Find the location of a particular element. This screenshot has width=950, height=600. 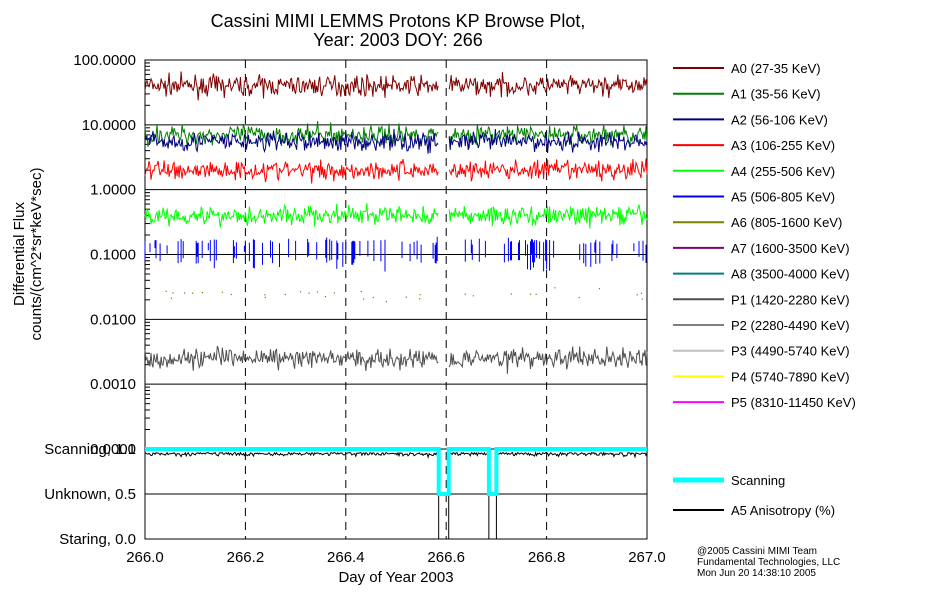

legend-label: A7 (1600-3500 KeV) is located at coordinates (790, 248).